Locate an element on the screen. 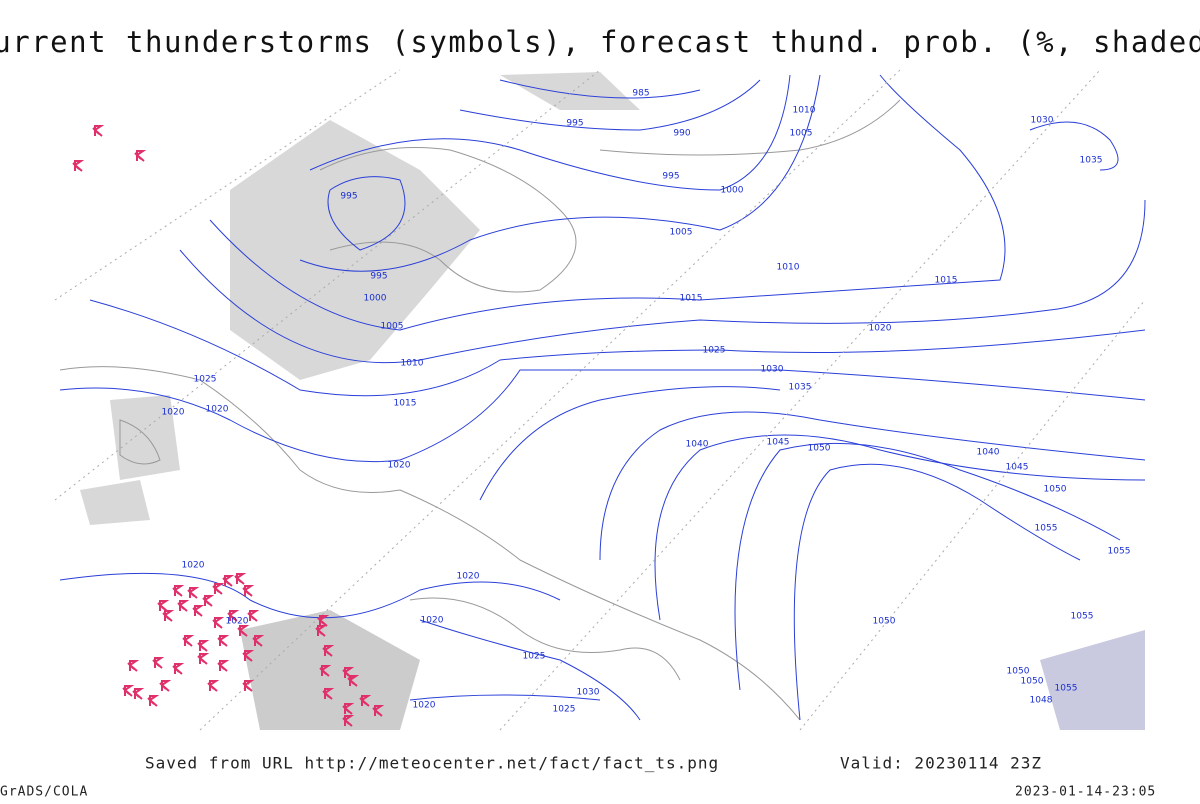 Image resolution: width=1200 pixels, height=804 pixels. valid-time: Valid: 20230114 23Z is located at coordinates (941, 763).